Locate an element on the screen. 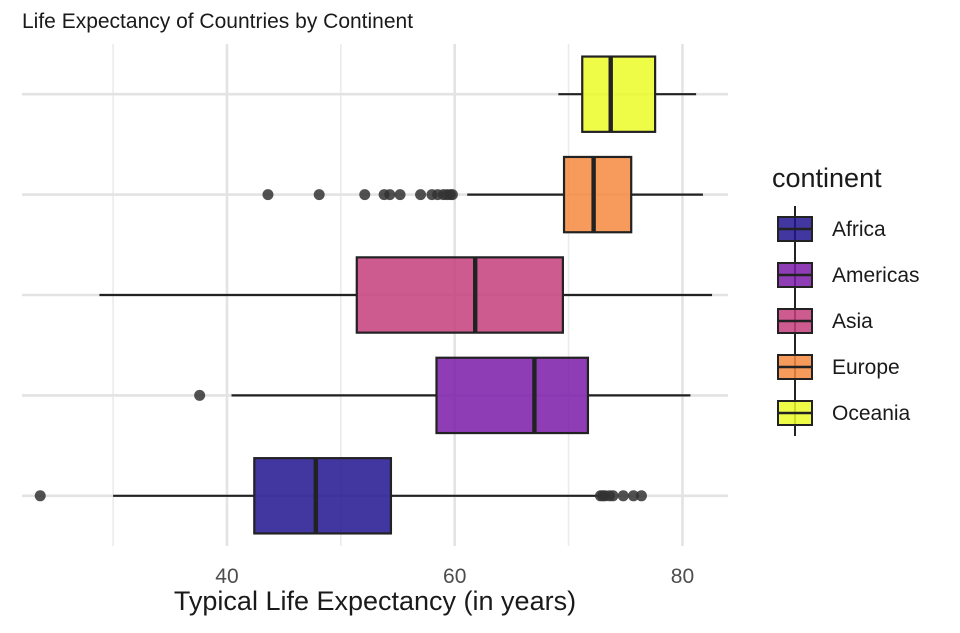  legend-title: continent is located at coordinates (827, 178).